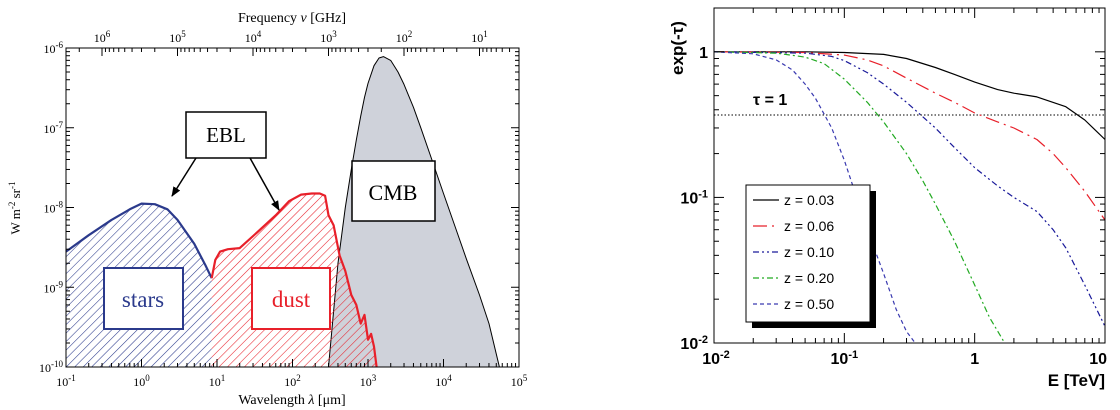  I want to click on y-tick-label: 10⁻¹, so click(694, 197).